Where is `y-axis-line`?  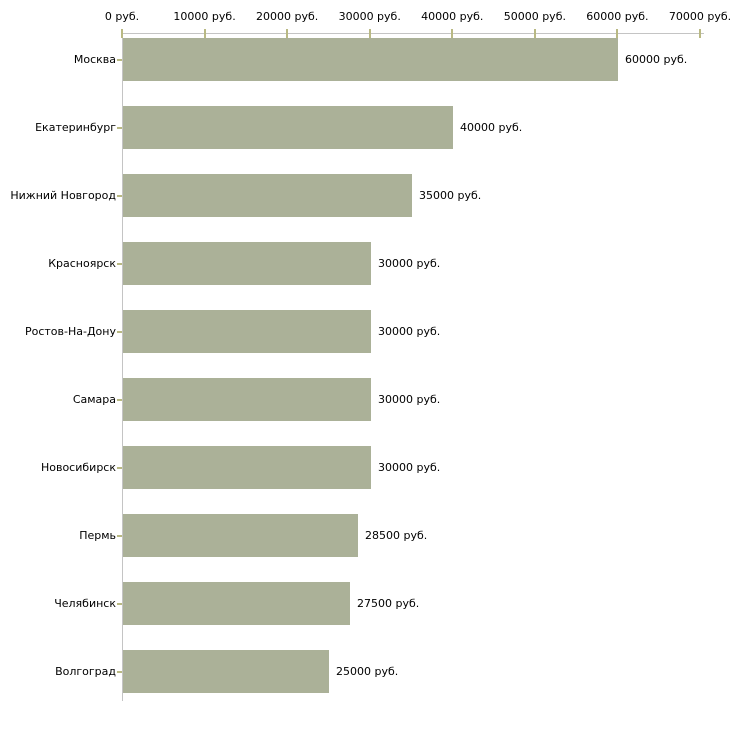
y-axis-line is located at coordinates (122, 367).